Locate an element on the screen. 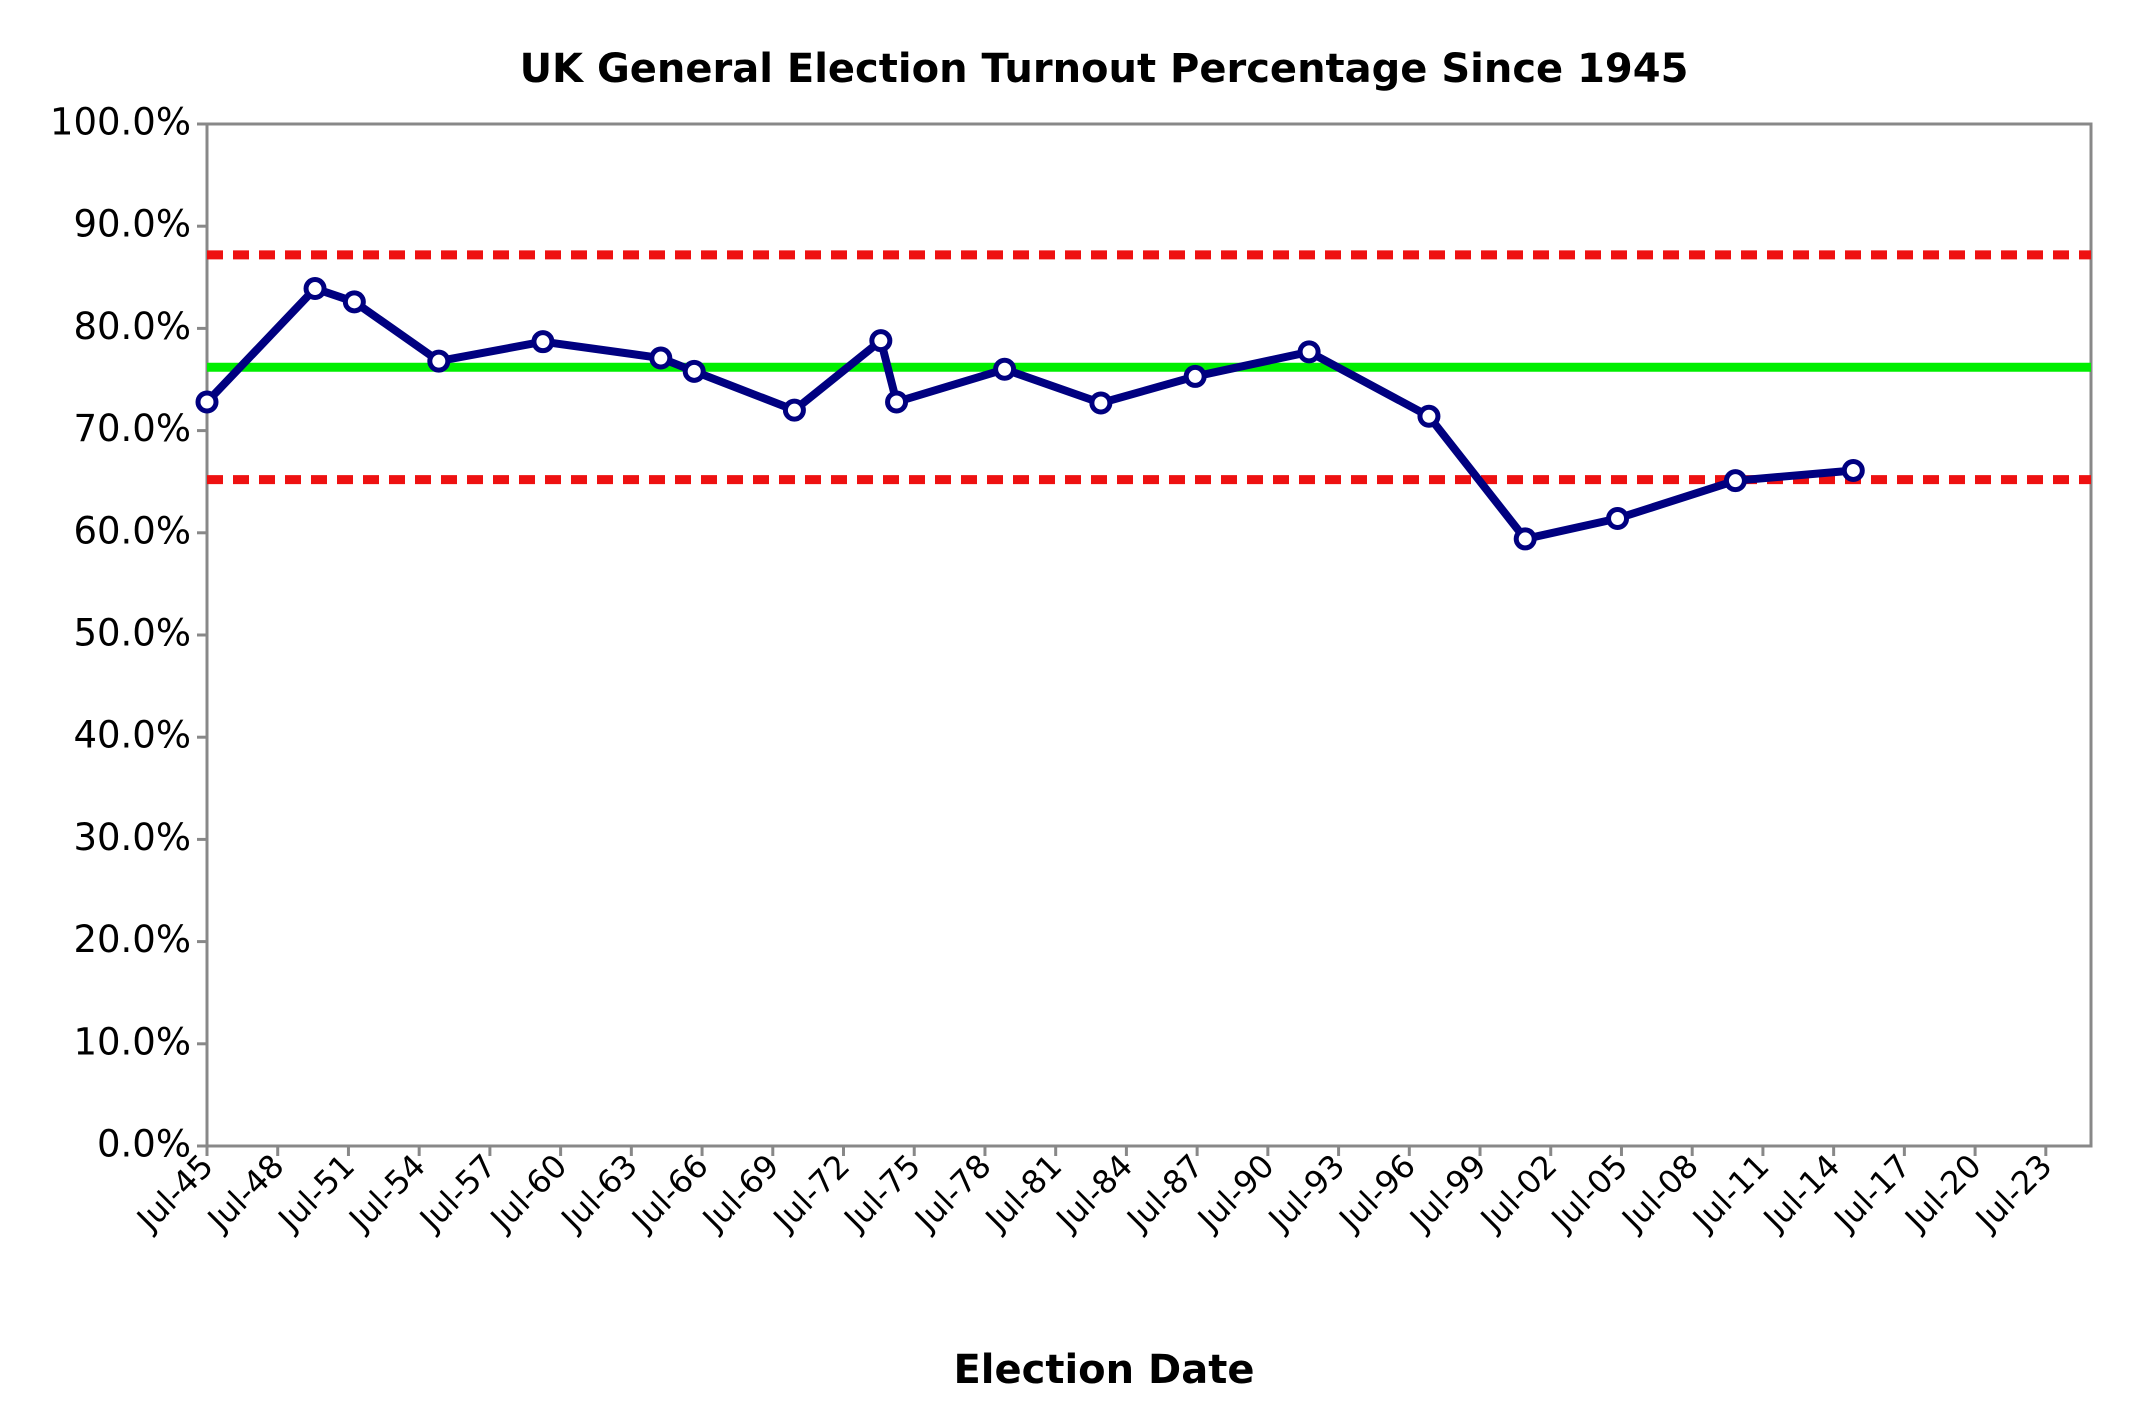 The width and height of the screenshot is (2133, 1413). x-tick-label: Jul-08 is located at coordinates (1659, 1193).